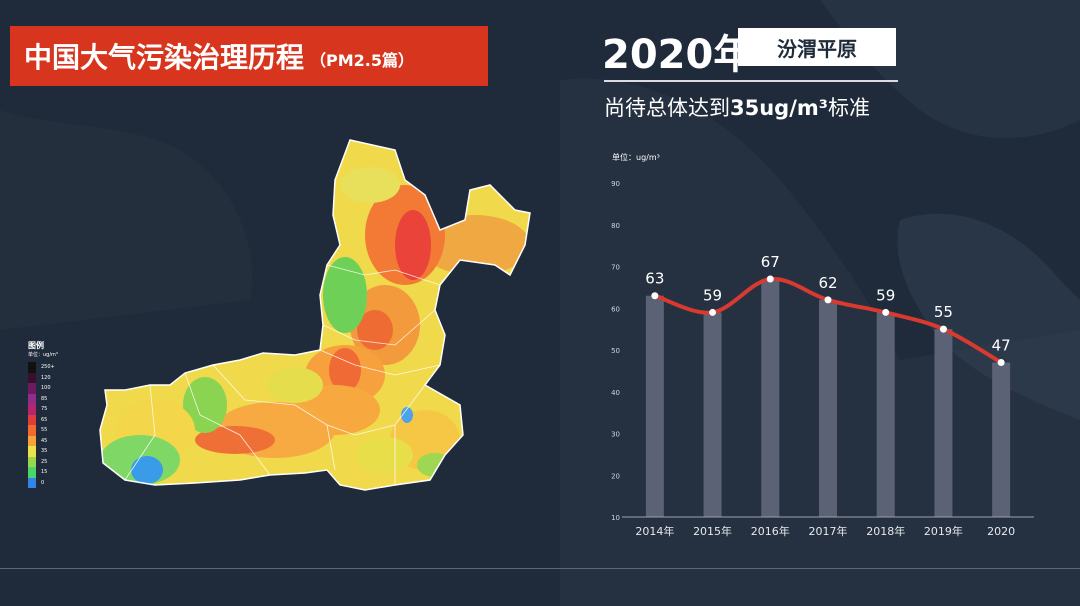 The width and height of the screenshot is (1080, 606). What do you see at coordinates (44, 419) in the screenshot?
I see `legend-label: 65` at bounding box center [44, 419].